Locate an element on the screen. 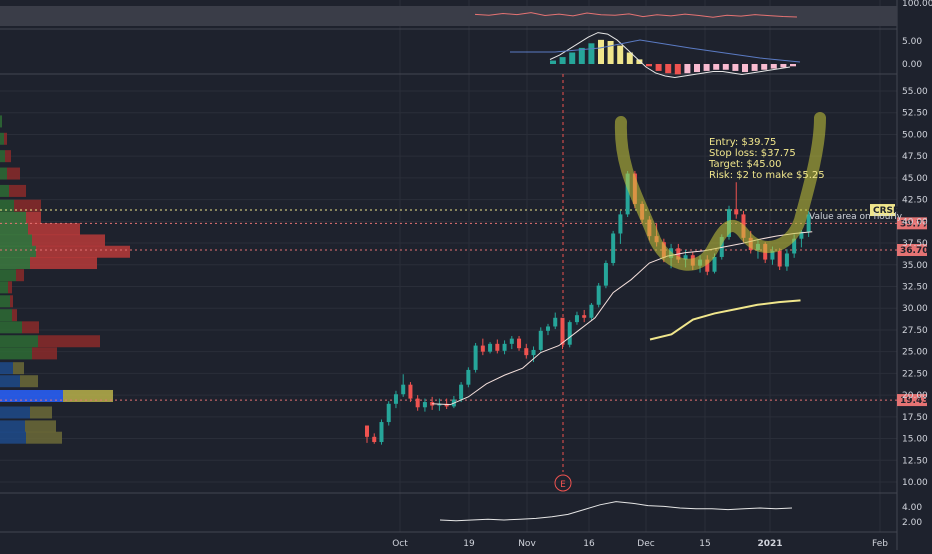 This screenshot has height=554, width=932. x-tick-label: 16 is located at coordinates (589, 544).